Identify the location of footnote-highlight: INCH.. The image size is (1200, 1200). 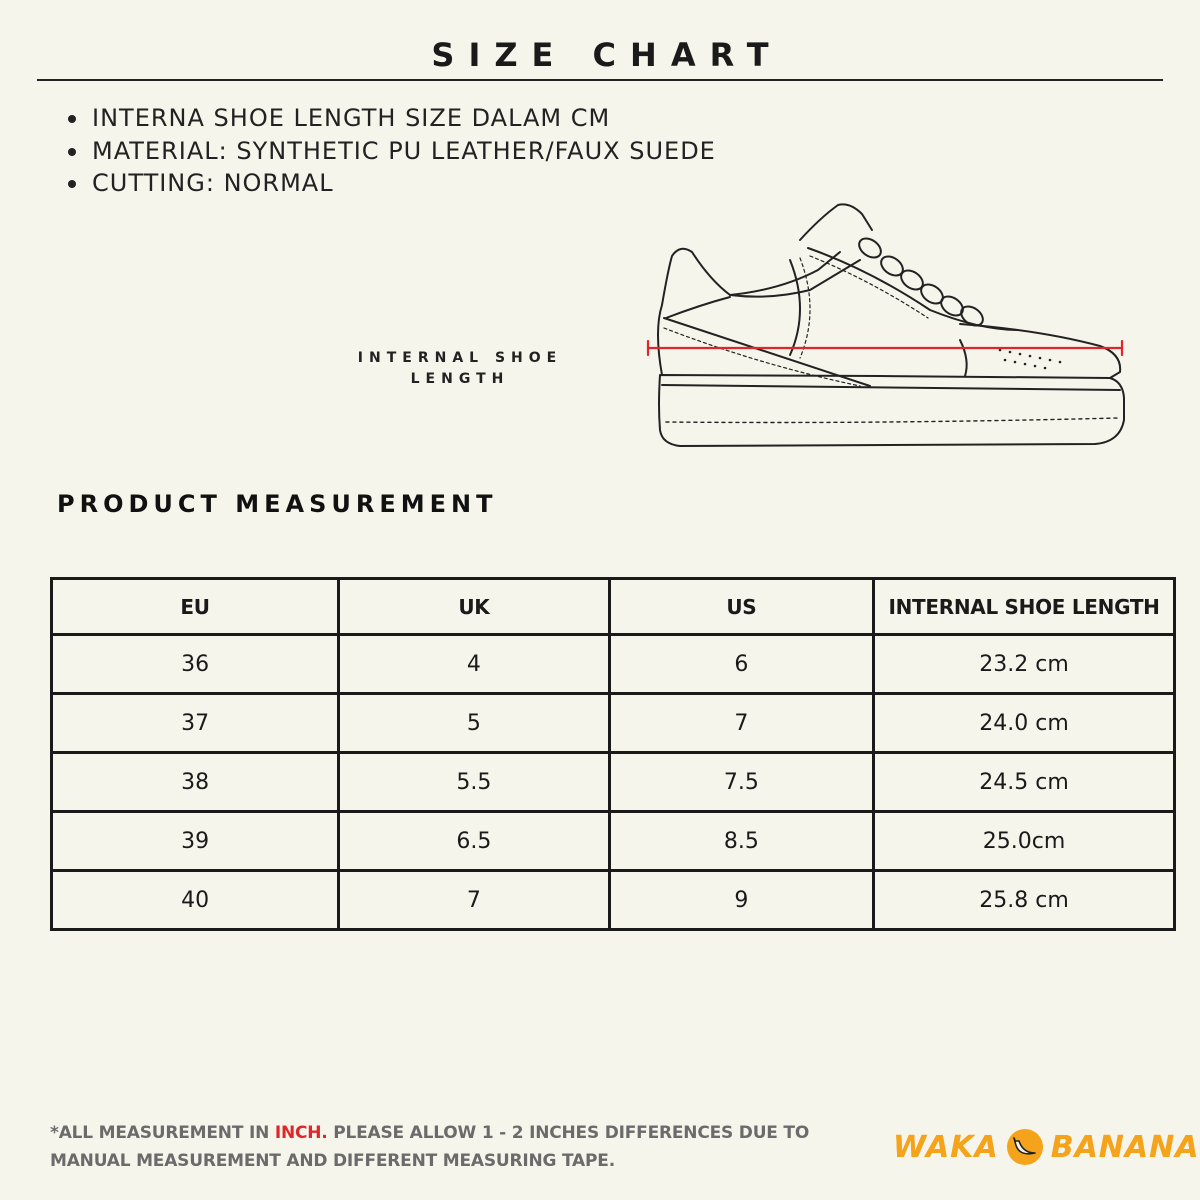
(301, 1133).